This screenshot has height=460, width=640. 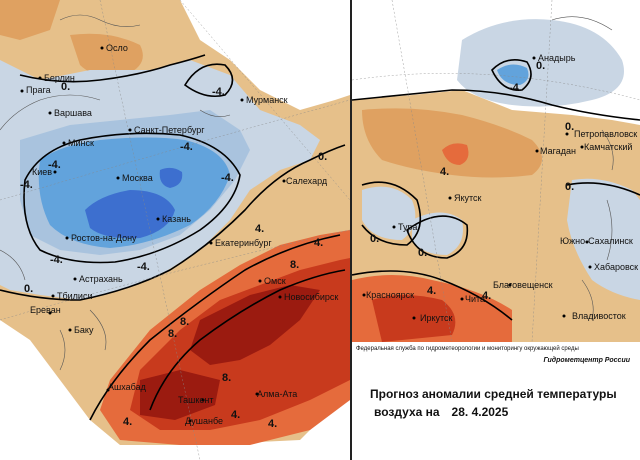 What do you see at coordinates (169, 130) in the screenshot?
I see `city-label: Санкт-Петербург` at bounding box center [169, 130].